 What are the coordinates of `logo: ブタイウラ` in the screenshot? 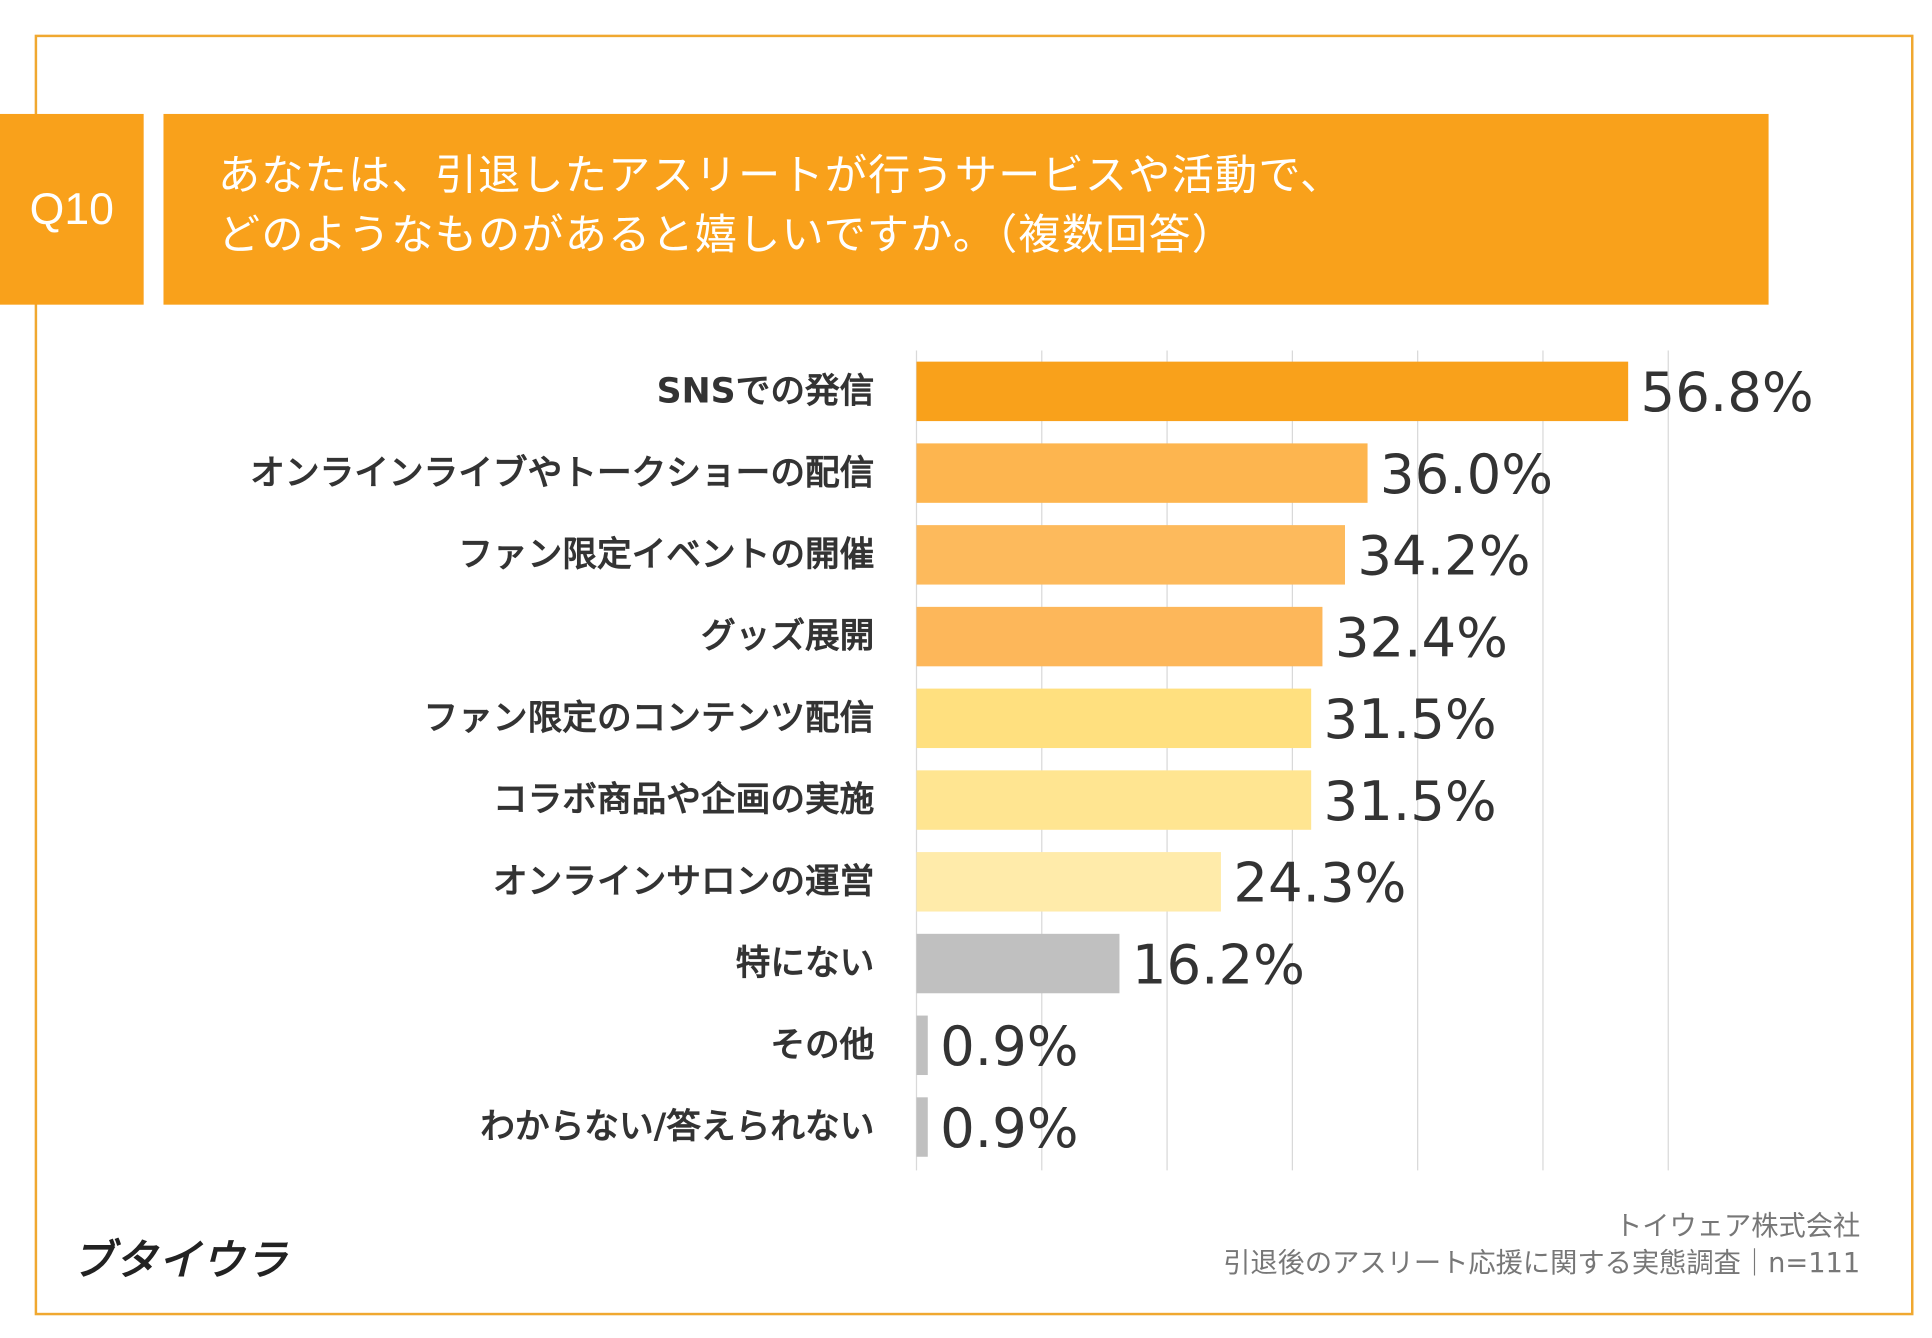 It's located at (180, 1261).